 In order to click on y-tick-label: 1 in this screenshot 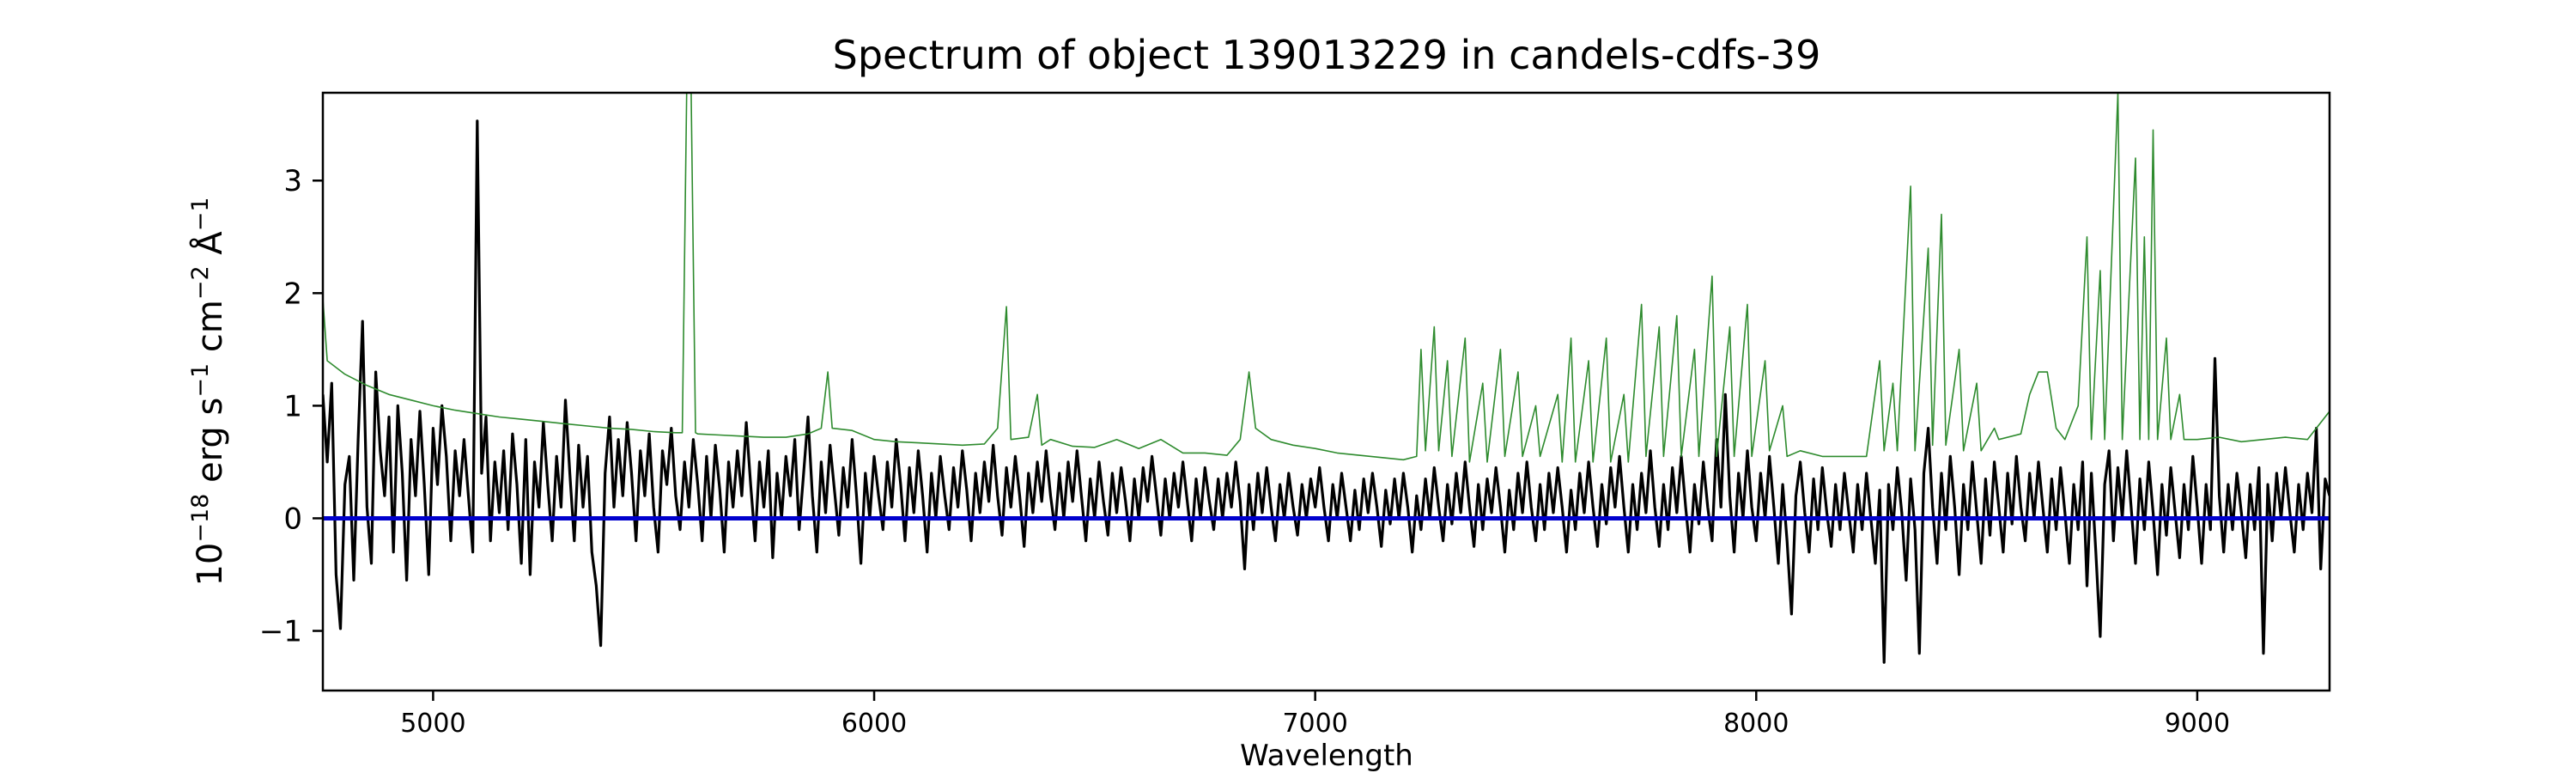, I will do `click(292, 406)`.